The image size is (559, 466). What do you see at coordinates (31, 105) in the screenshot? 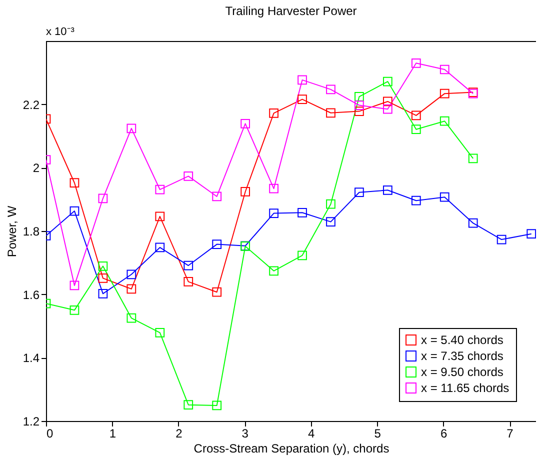
I see `y-tick-label: 2.2` at bounding box center [31, 105].